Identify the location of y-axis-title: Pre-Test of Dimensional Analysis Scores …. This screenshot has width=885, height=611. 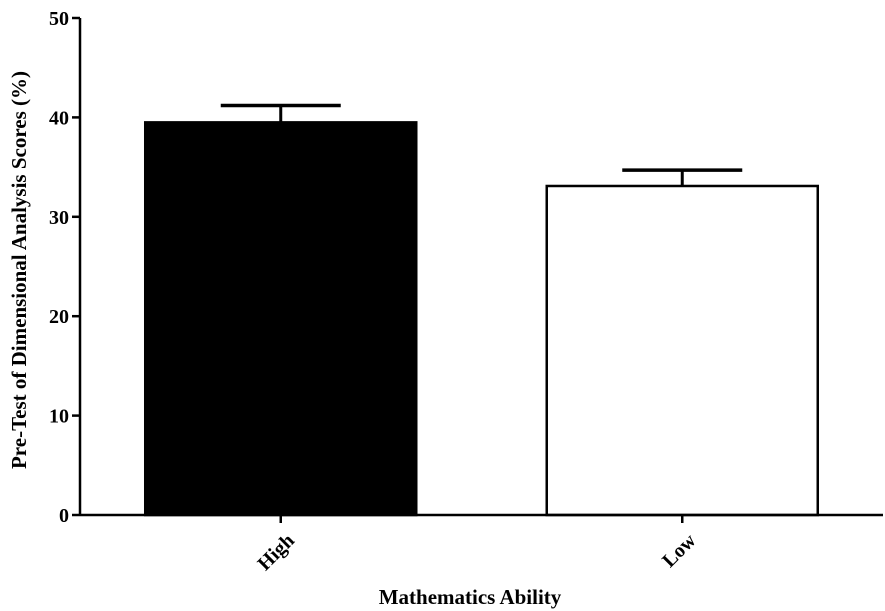
(19, 270).